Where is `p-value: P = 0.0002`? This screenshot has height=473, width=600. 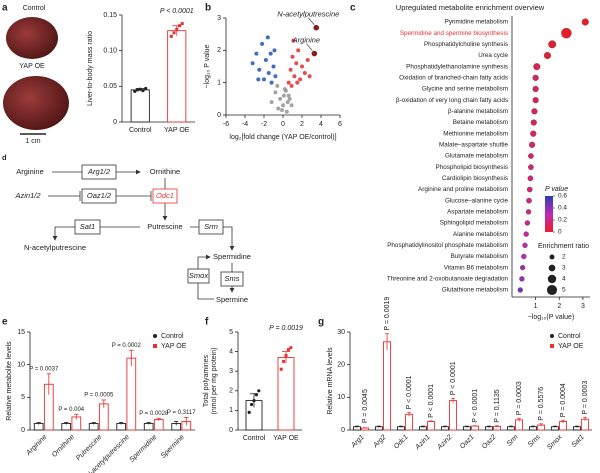 p-value: P = 0.0002 is located at coordinates (127, 346).